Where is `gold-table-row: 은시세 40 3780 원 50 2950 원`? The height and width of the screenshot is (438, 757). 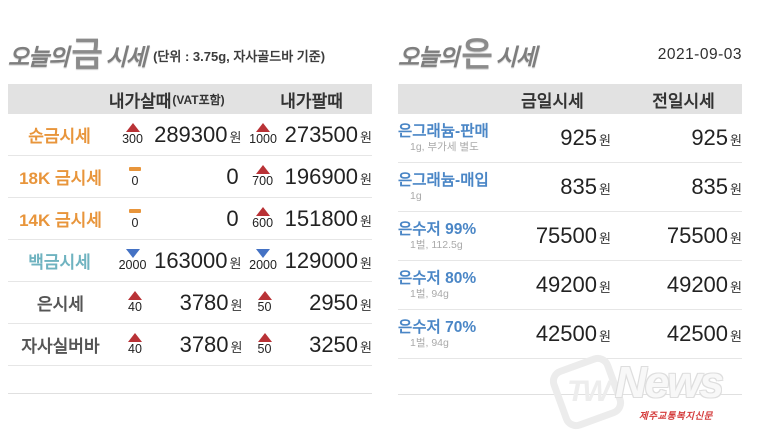 gold-table-row: 은시세 40 3780 원 50 2950 원 is located at coordinates (190, 303).